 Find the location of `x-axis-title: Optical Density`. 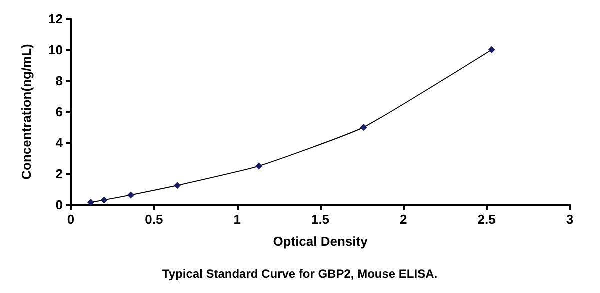

x-axis-title: Optical Density is located at coordinates (321, 241).